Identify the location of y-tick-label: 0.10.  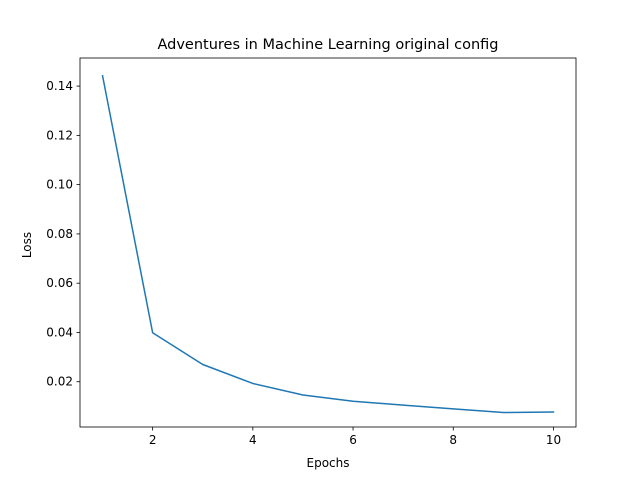
(59, 185).